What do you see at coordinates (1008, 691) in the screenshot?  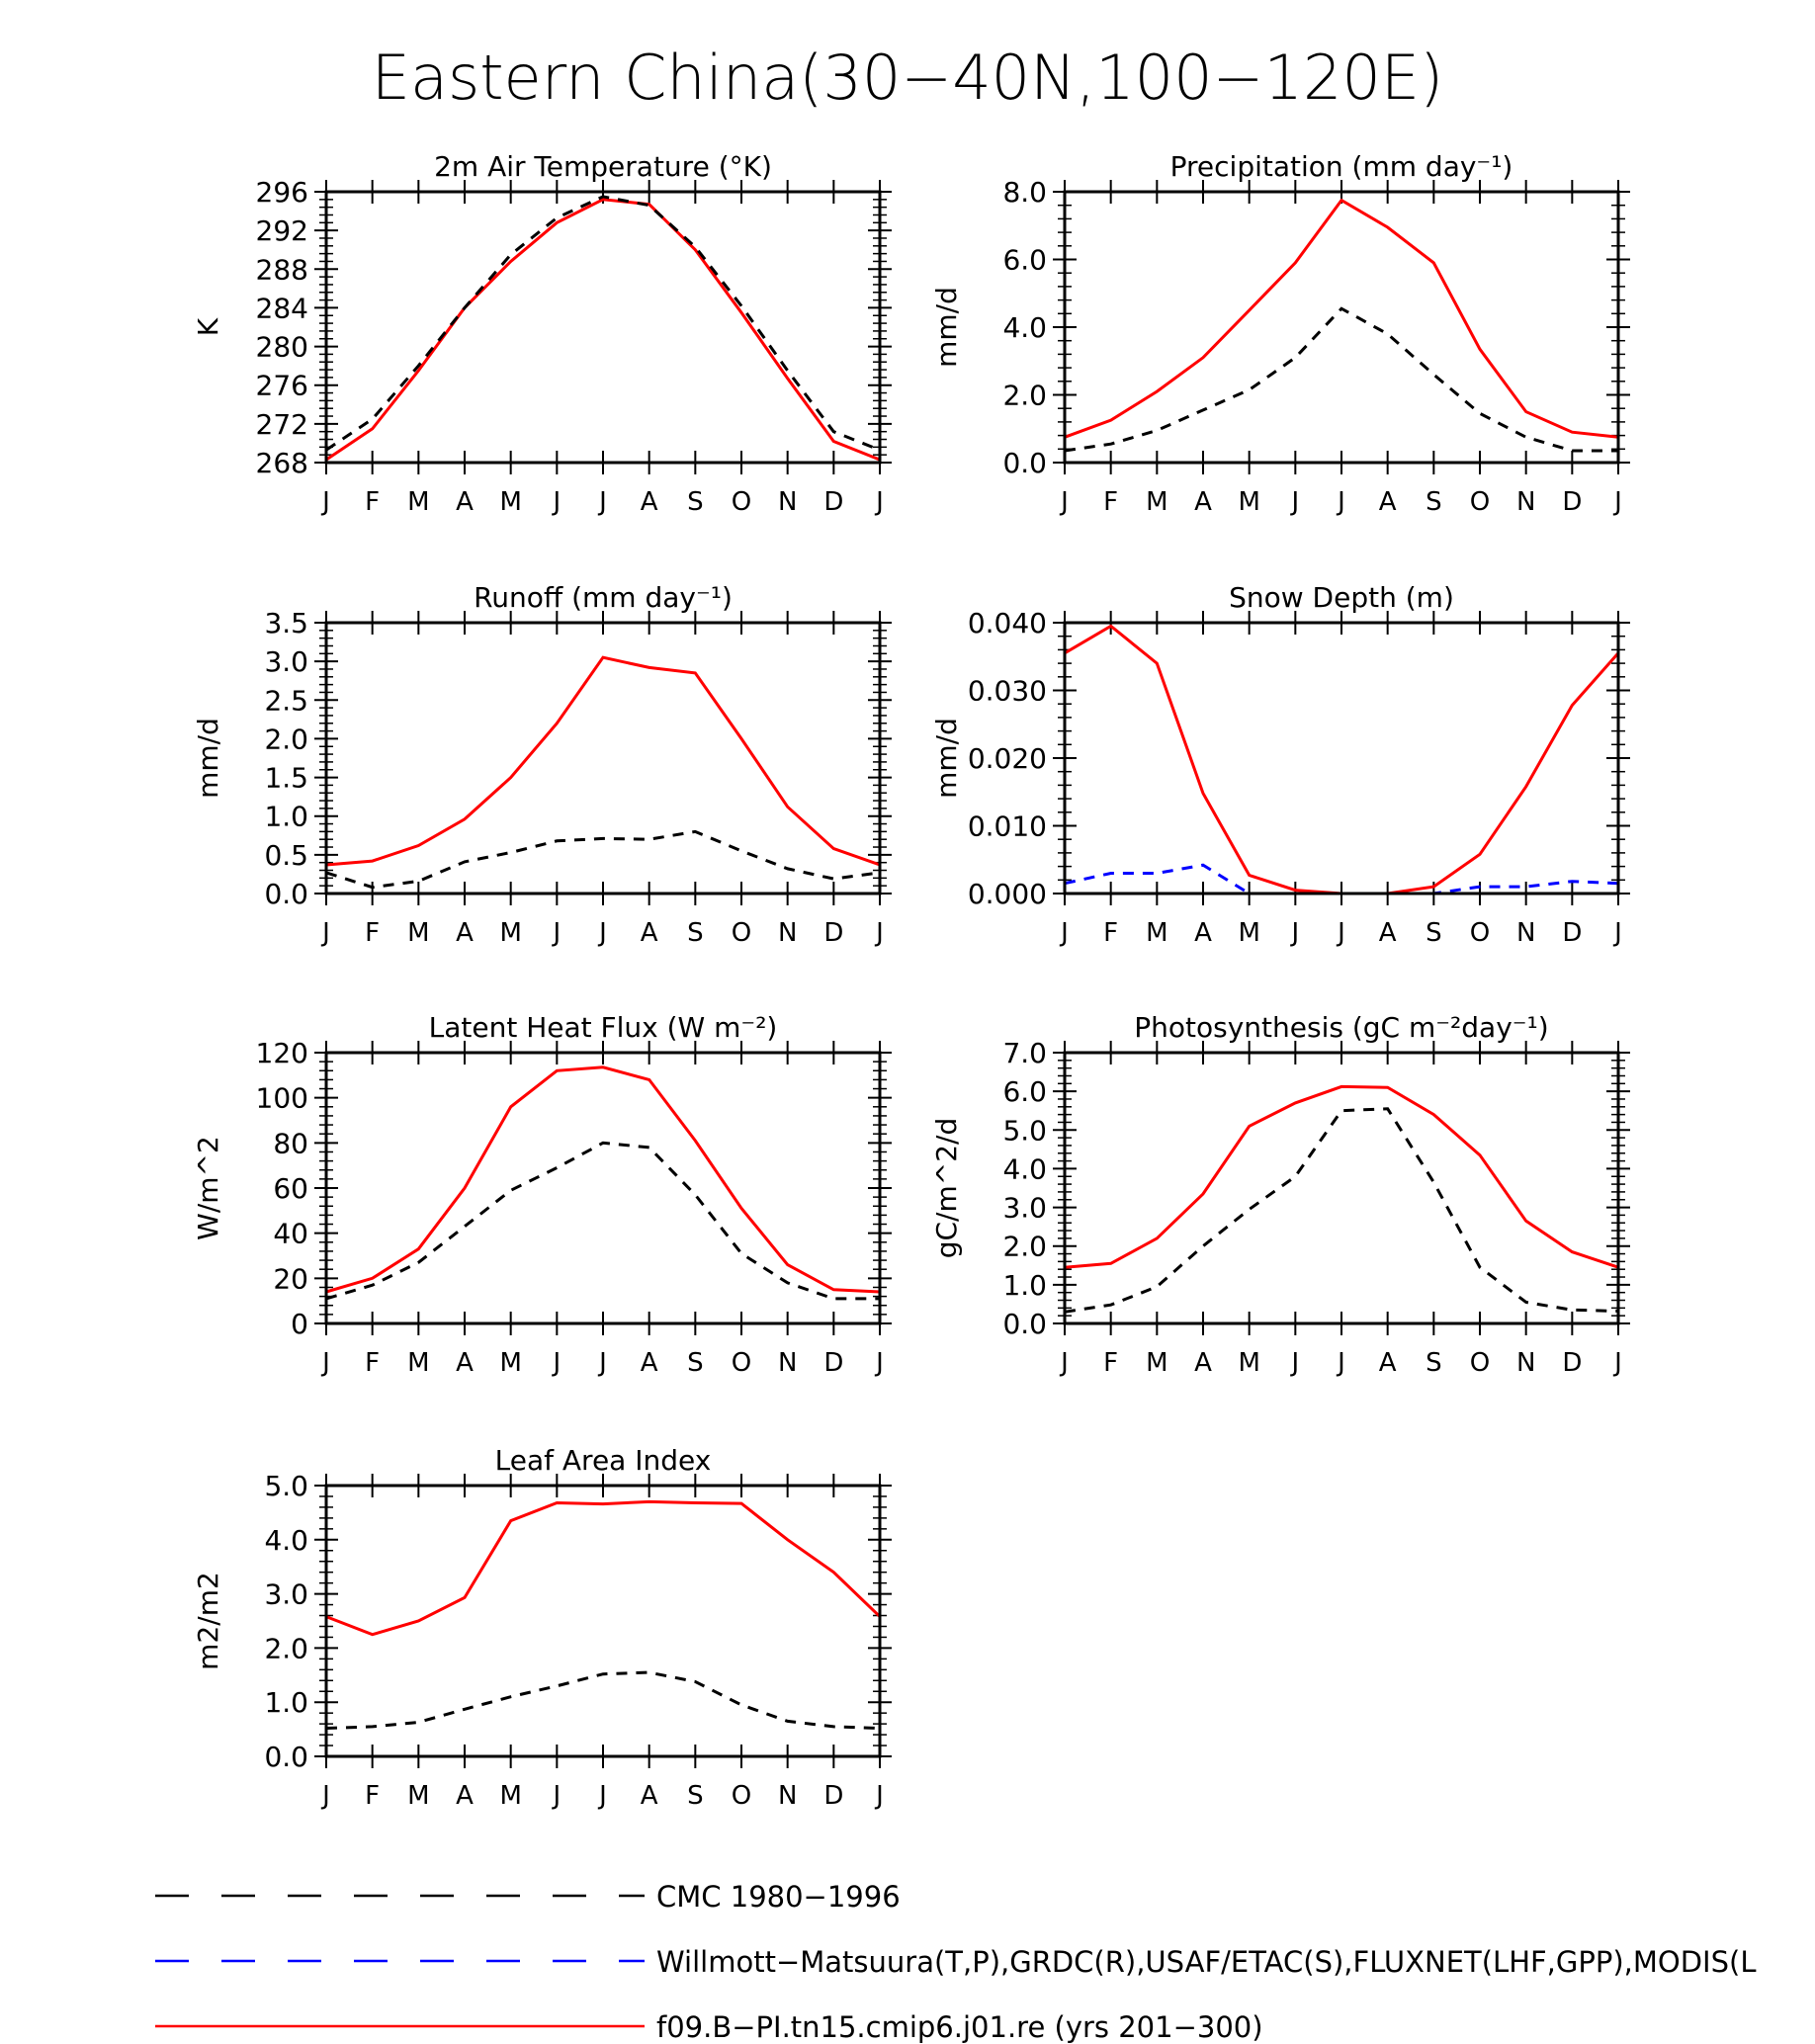 I see `y-tick-label: 0.030` at bounding box center [1008, 691].